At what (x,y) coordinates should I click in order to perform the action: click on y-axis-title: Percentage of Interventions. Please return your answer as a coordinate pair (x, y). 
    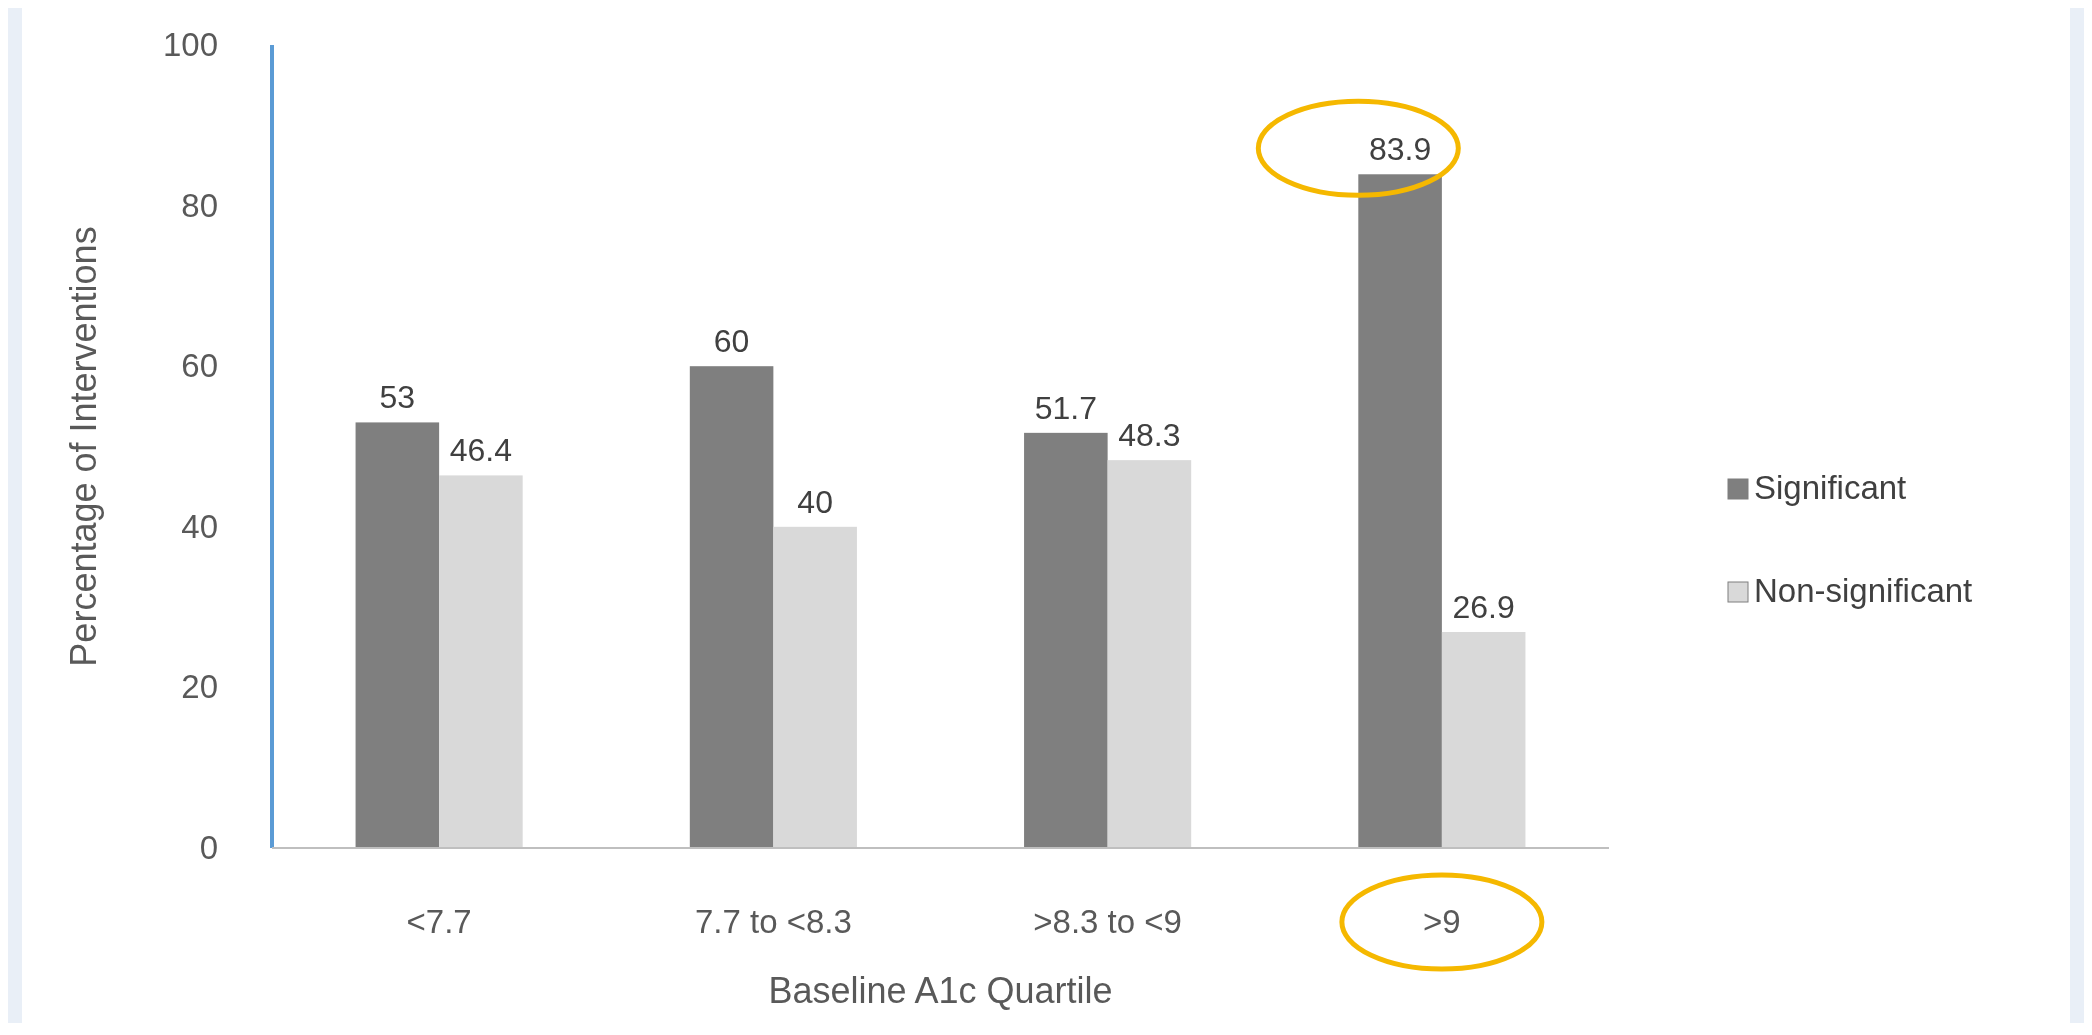
    Looking at the image, I should click on (83, 446).